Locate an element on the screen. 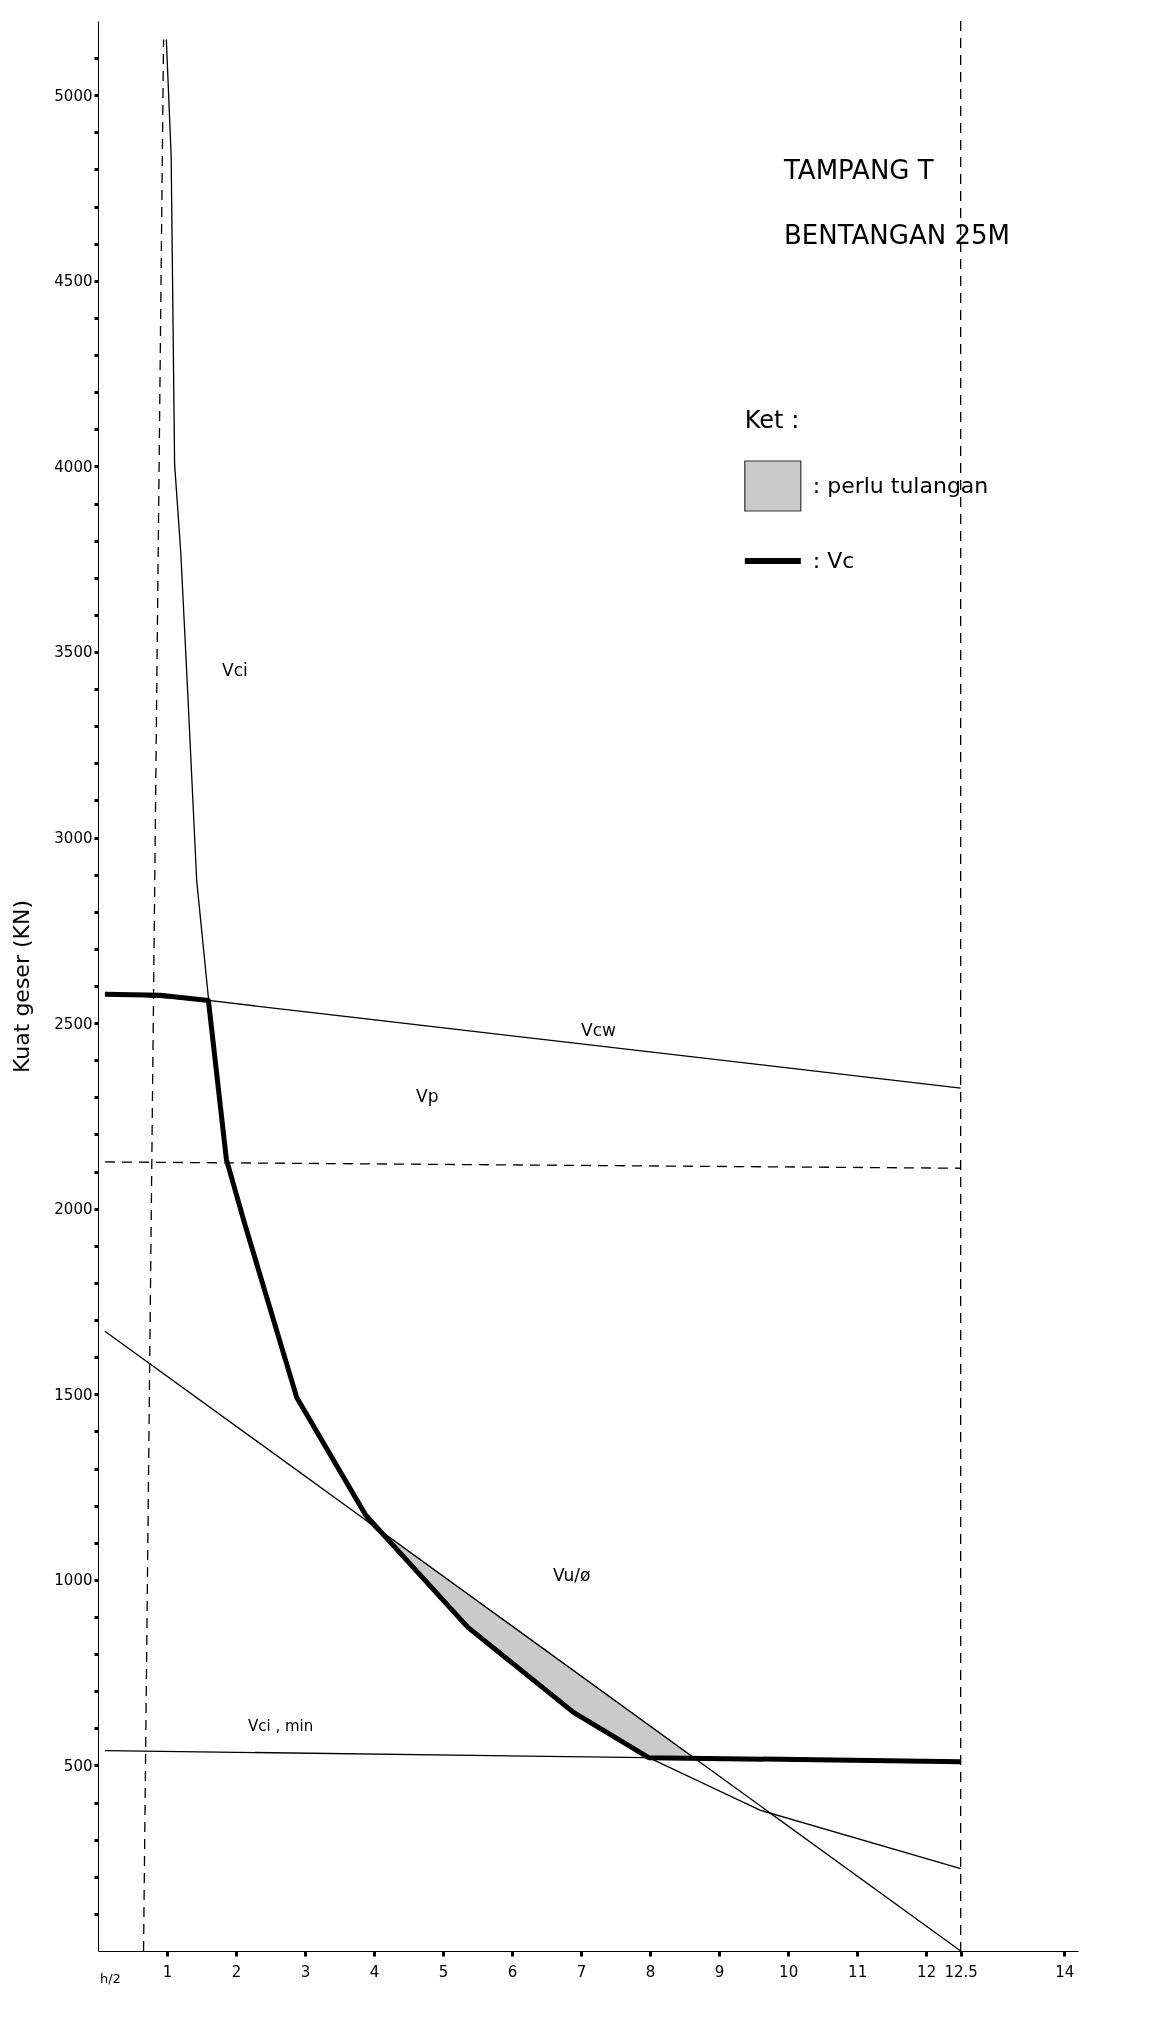 The height and width of the screenshot is (2044, 1160). annotation: Vci is located at coordinates (235, 670).